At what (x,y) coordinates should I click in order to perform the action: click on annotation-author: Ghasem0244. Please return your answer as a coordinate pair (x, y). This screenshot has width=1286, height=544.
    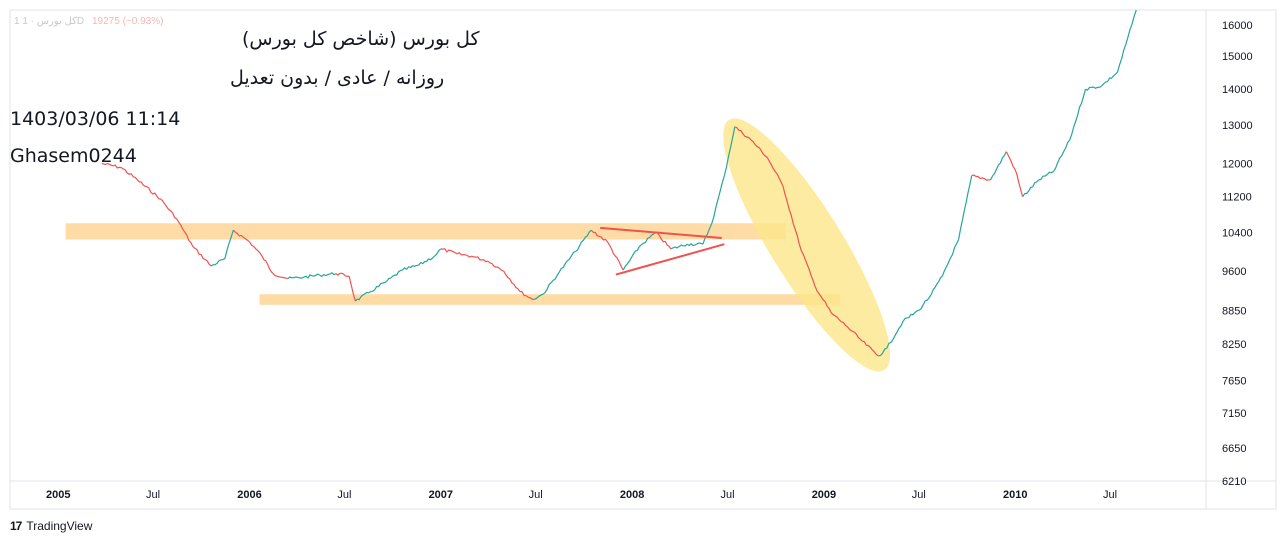
    Looking at the image, I should click on (73, 156).